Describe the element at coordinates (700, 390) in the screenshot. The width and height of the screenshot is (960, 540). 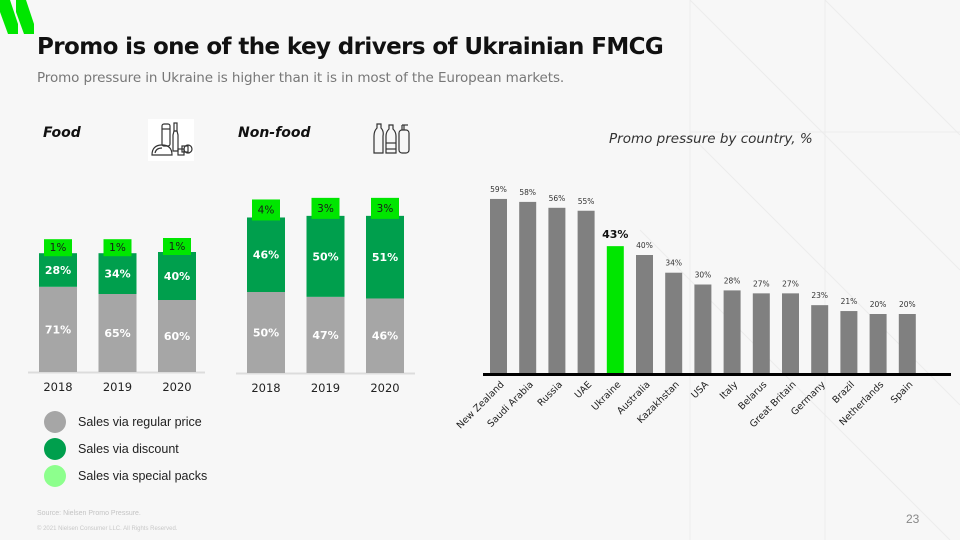
I see `x-tick-label: USA` at that location.